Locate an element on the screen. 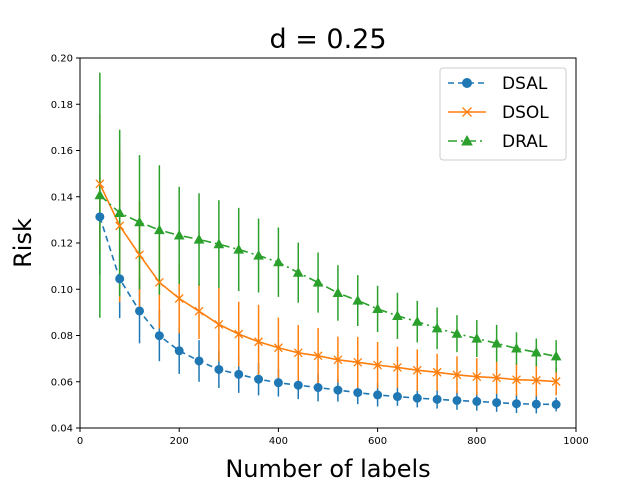 Image resolution: width=640 pixels, height=480 pixels. x-tick-label: 0 is located at coordinates (80, 441).